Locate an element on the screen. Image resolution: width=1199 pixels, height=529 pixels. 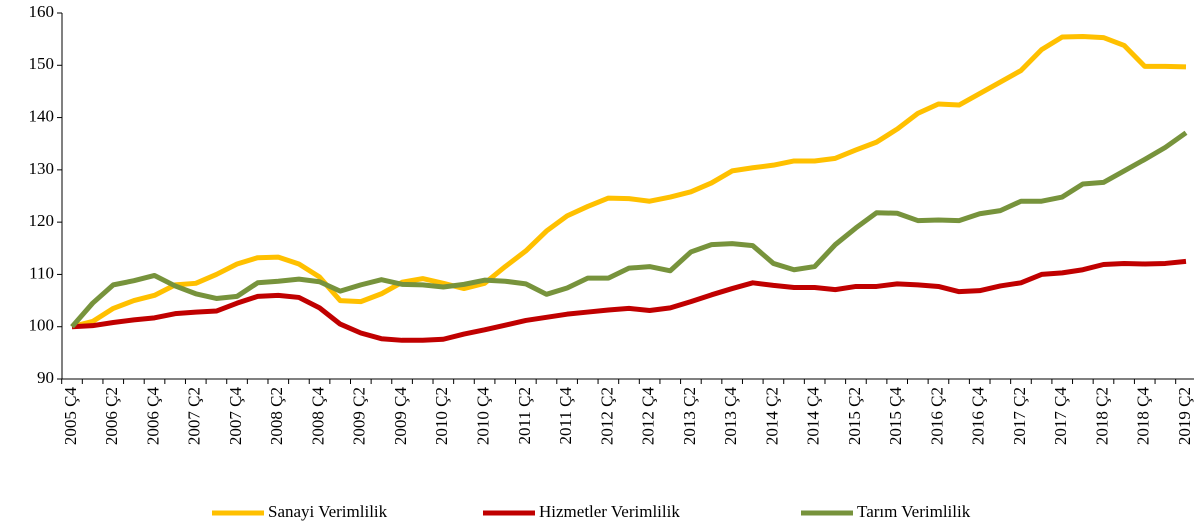
legend-label: Hizmetler Verimlilik is located at coordinates (609, 511).